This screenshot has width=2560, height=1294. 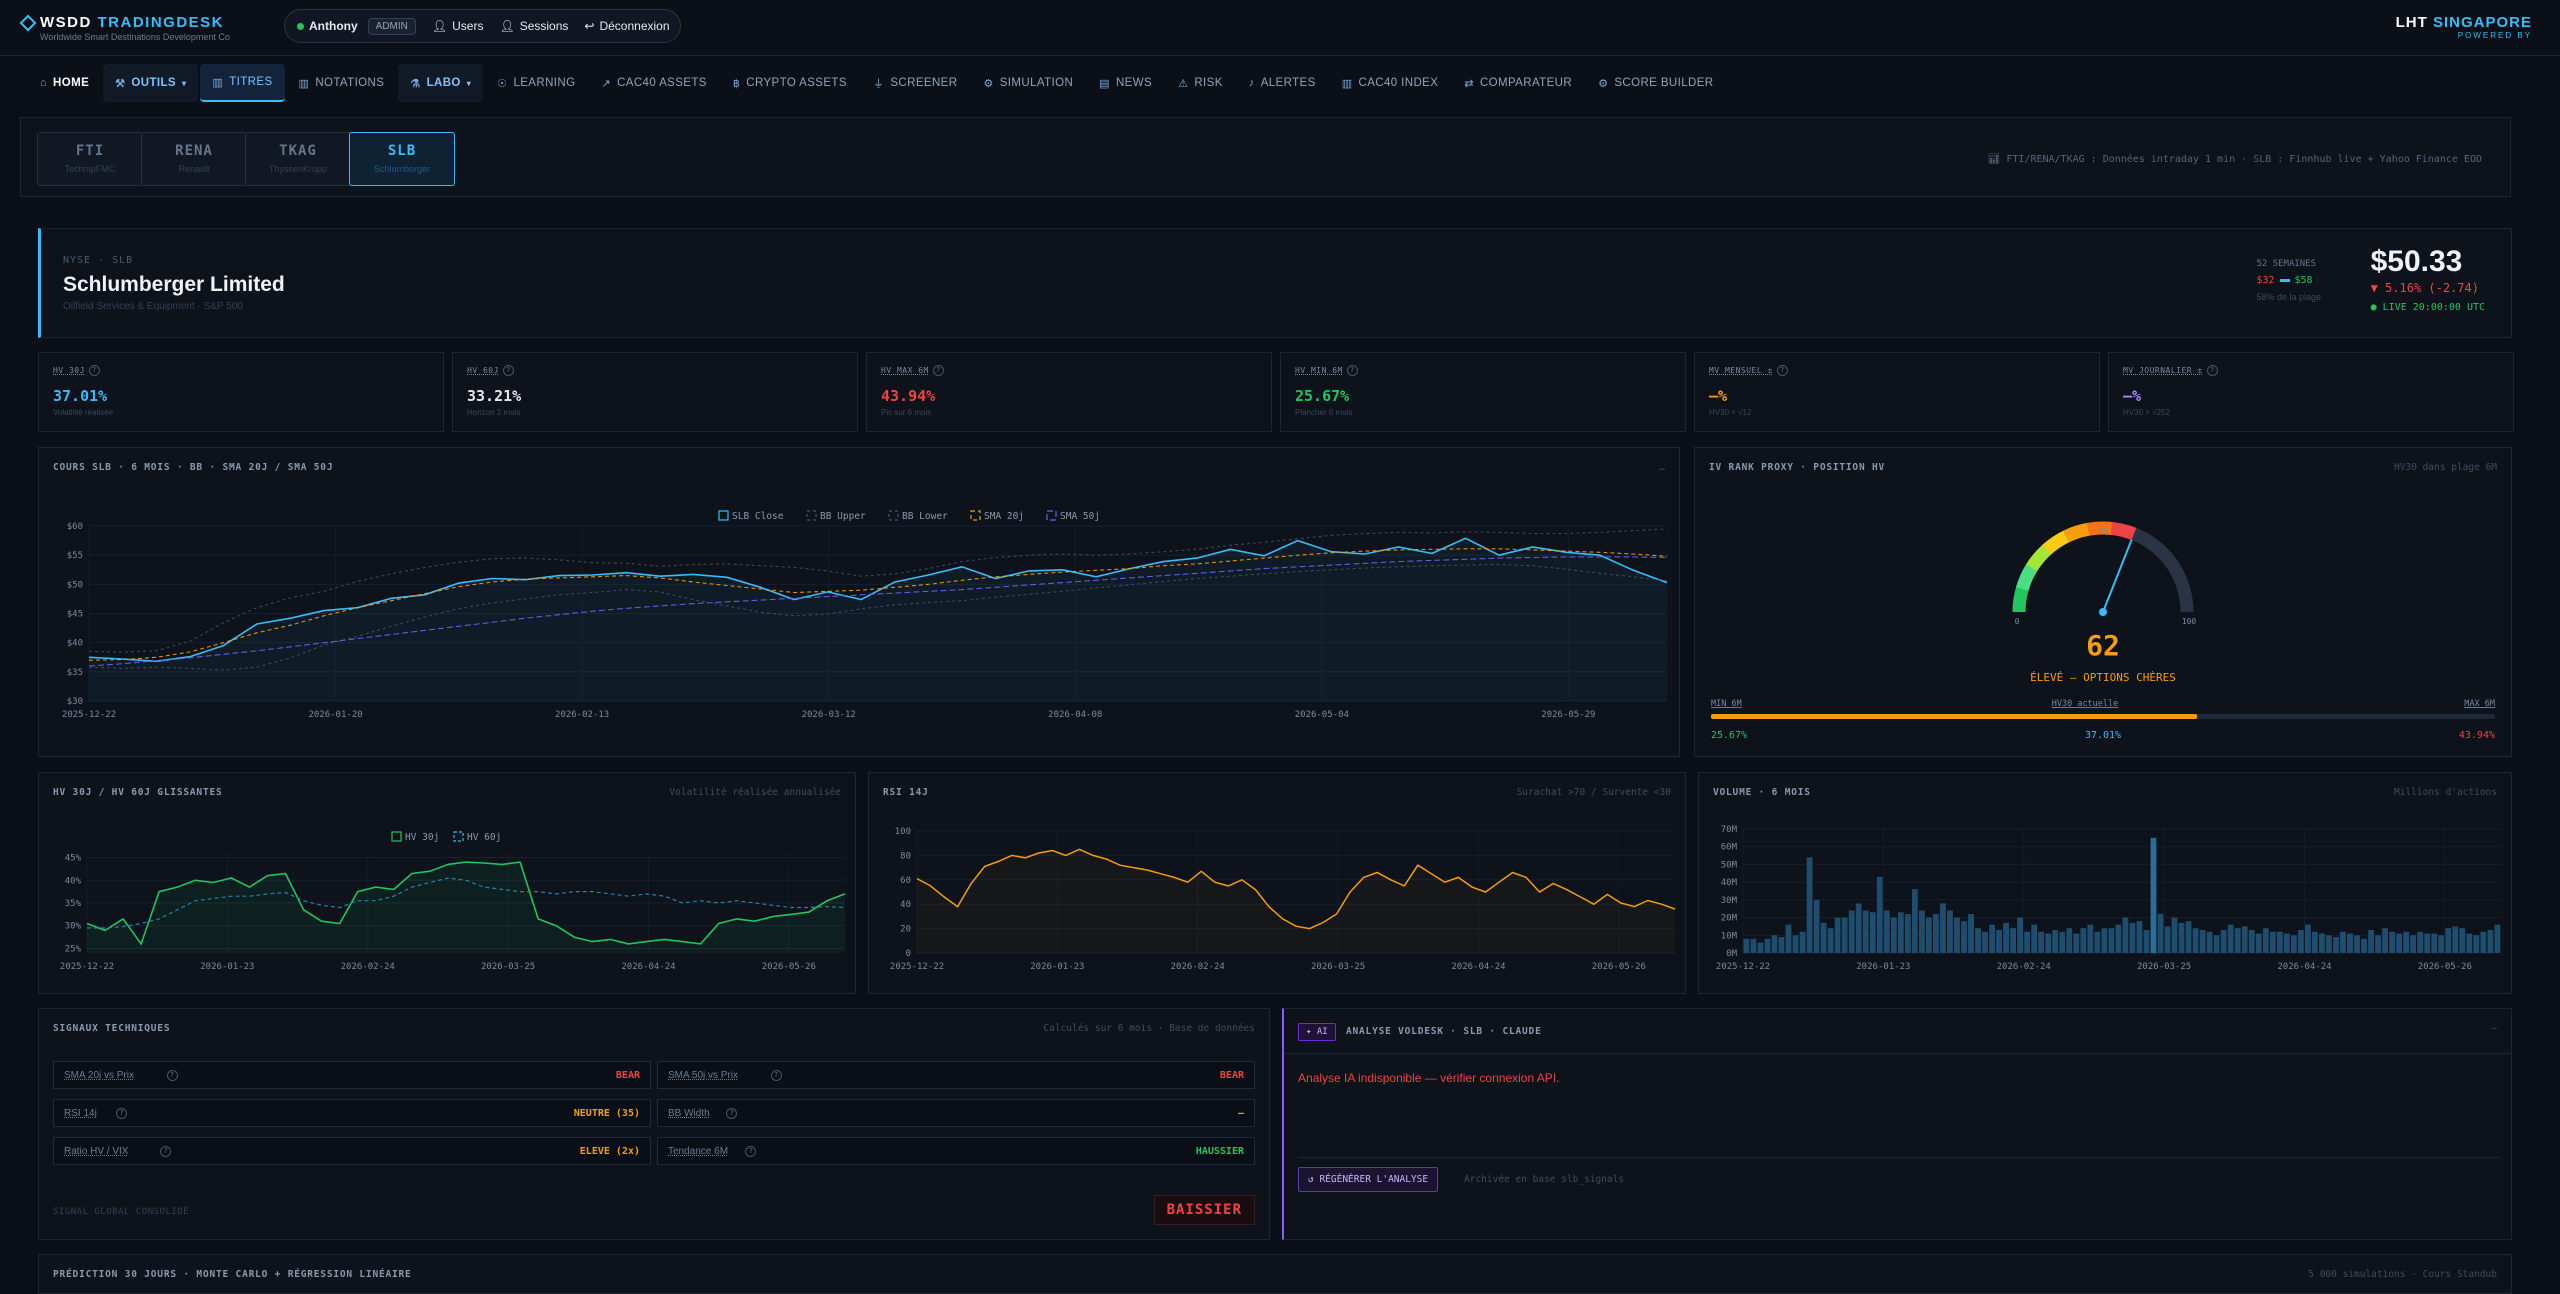 I want to click on legend-bb-upper: BB Upper, so click(x=843, y=516).